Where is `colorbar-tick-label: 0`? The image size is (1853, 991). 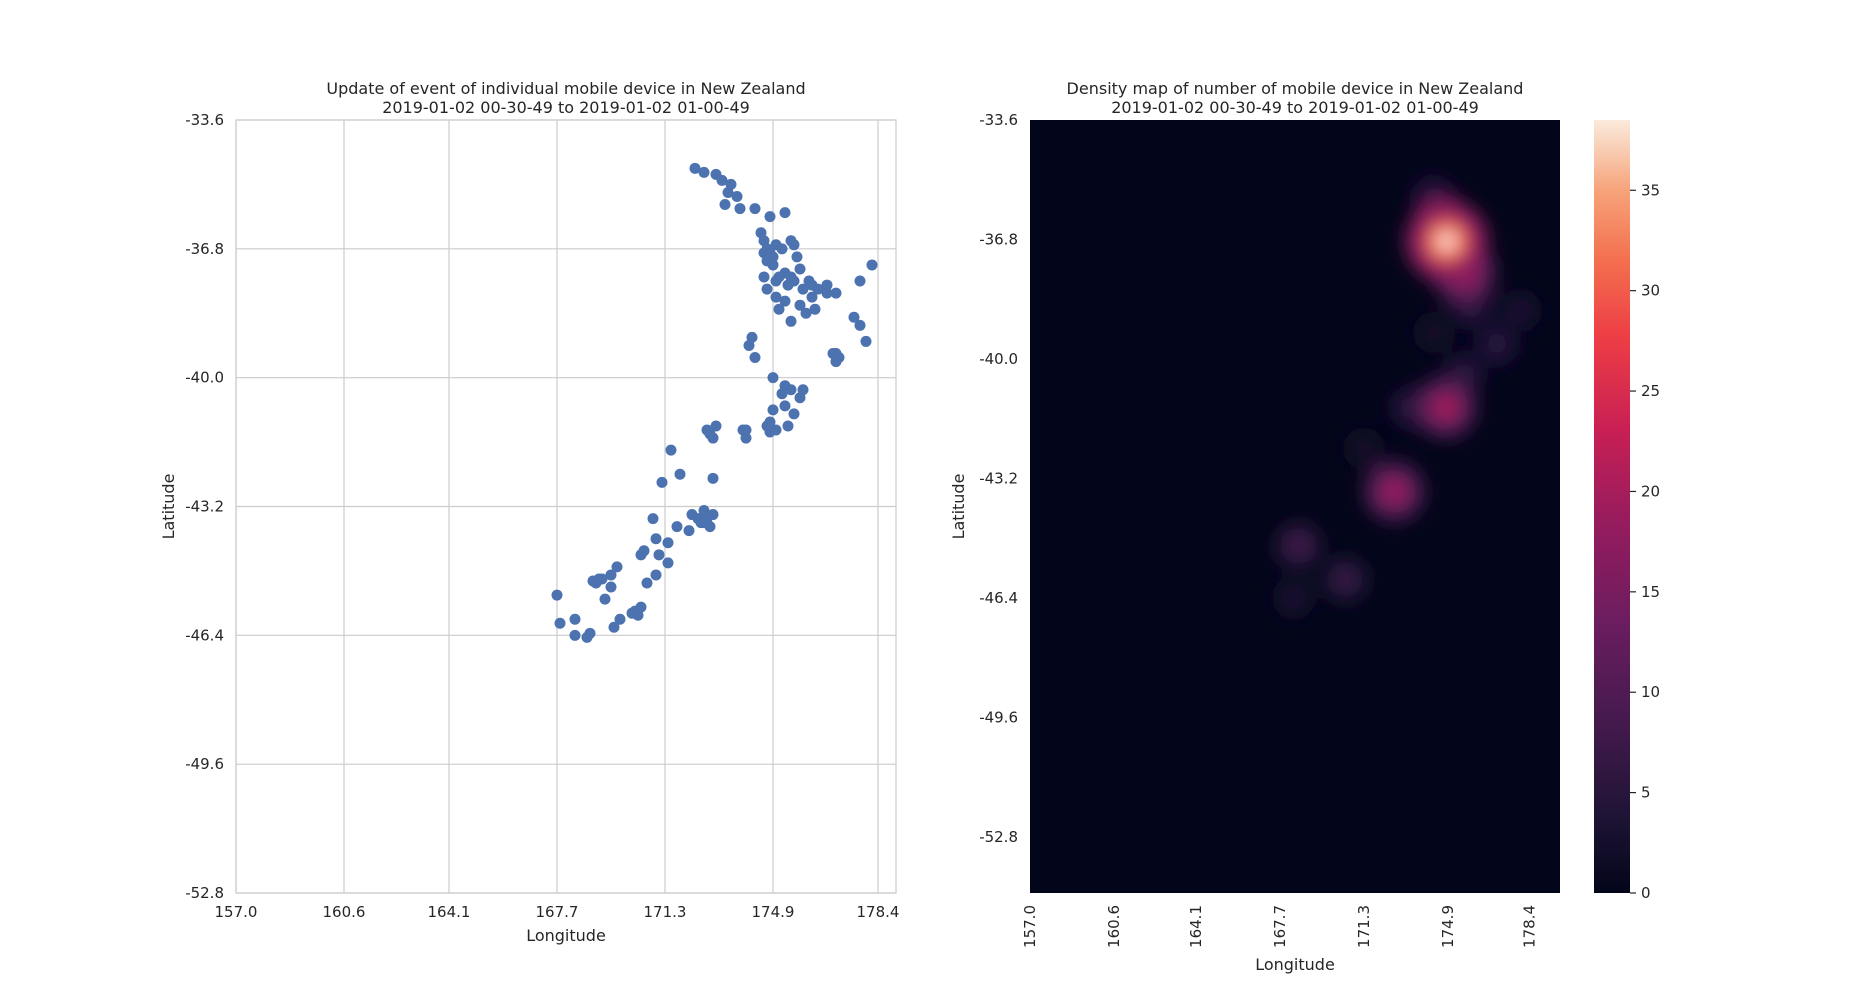 colorbar-tick-label: 0 is located at coordinates (1646, 893).